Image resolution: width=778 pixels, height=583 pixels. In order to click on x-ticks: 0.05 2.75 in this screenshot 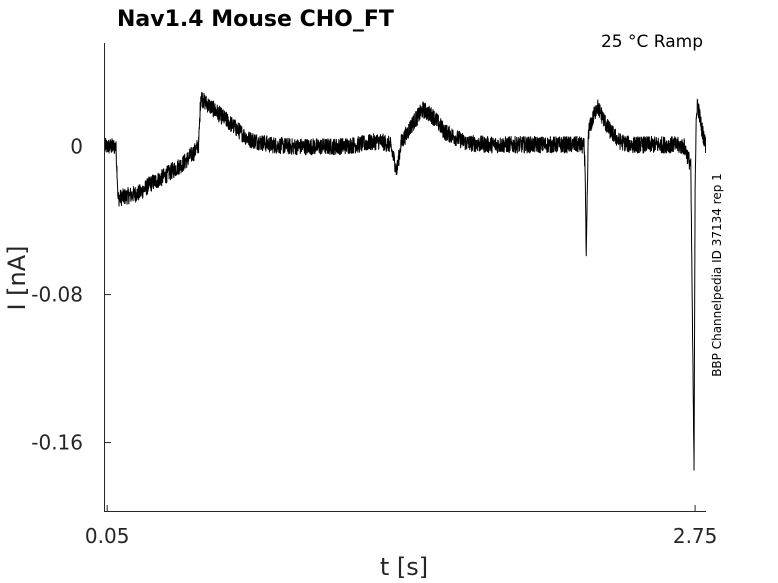, I will do `click(401, 526)`.